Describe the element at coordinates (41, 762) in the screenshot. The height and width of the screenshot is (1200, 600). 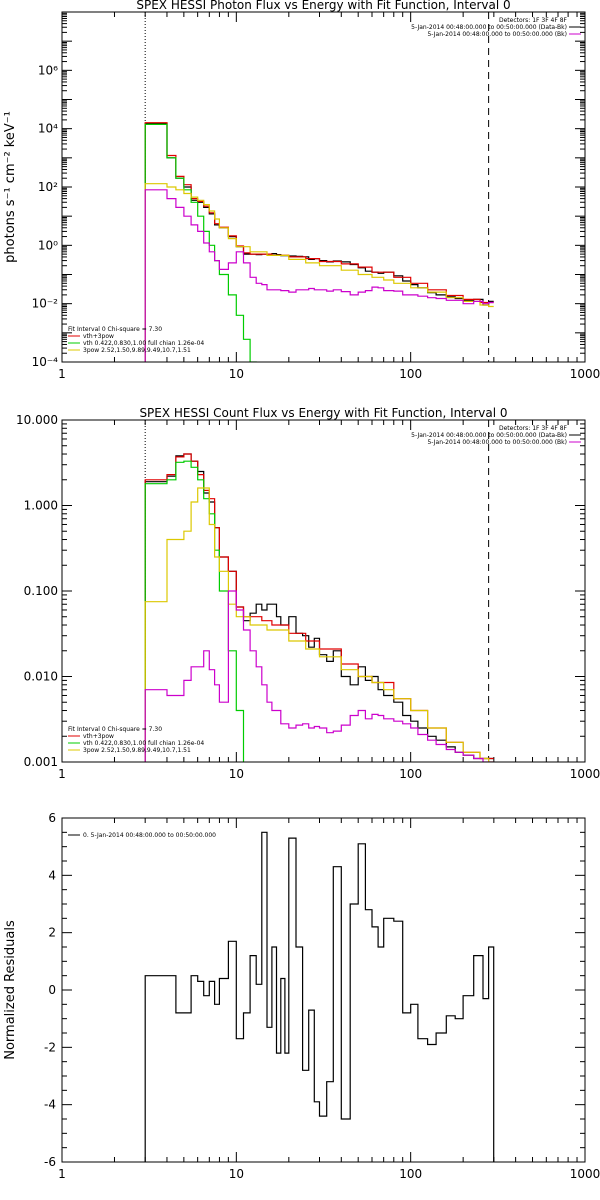
I see `y-tick-label: 0.001` at that location.